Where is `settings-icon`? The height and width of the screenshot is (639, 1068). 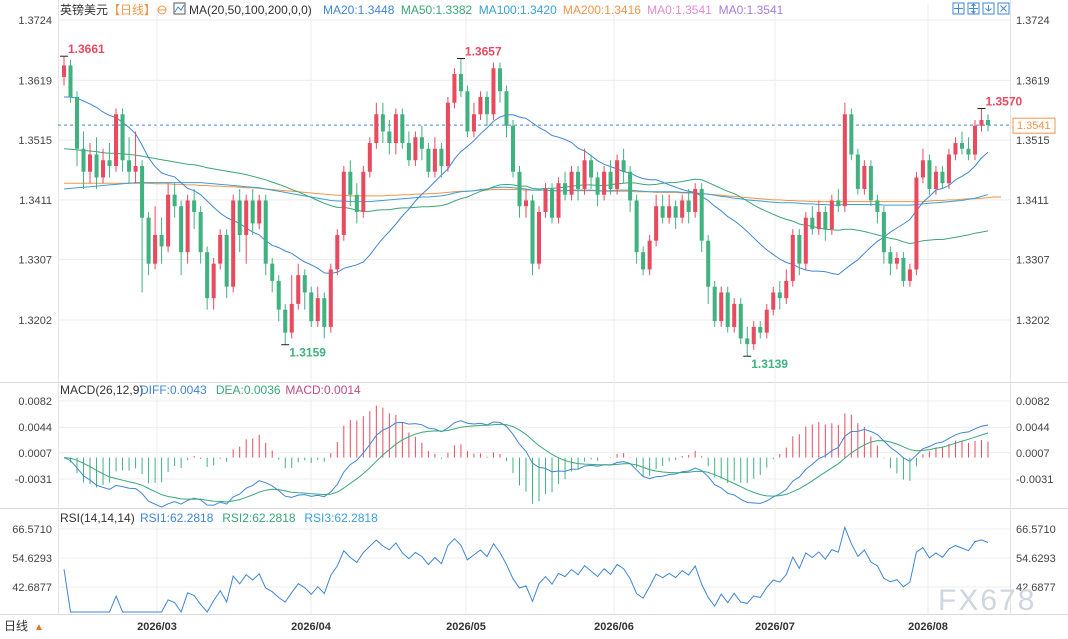
settings-icon is located at coordinates (162, 10).